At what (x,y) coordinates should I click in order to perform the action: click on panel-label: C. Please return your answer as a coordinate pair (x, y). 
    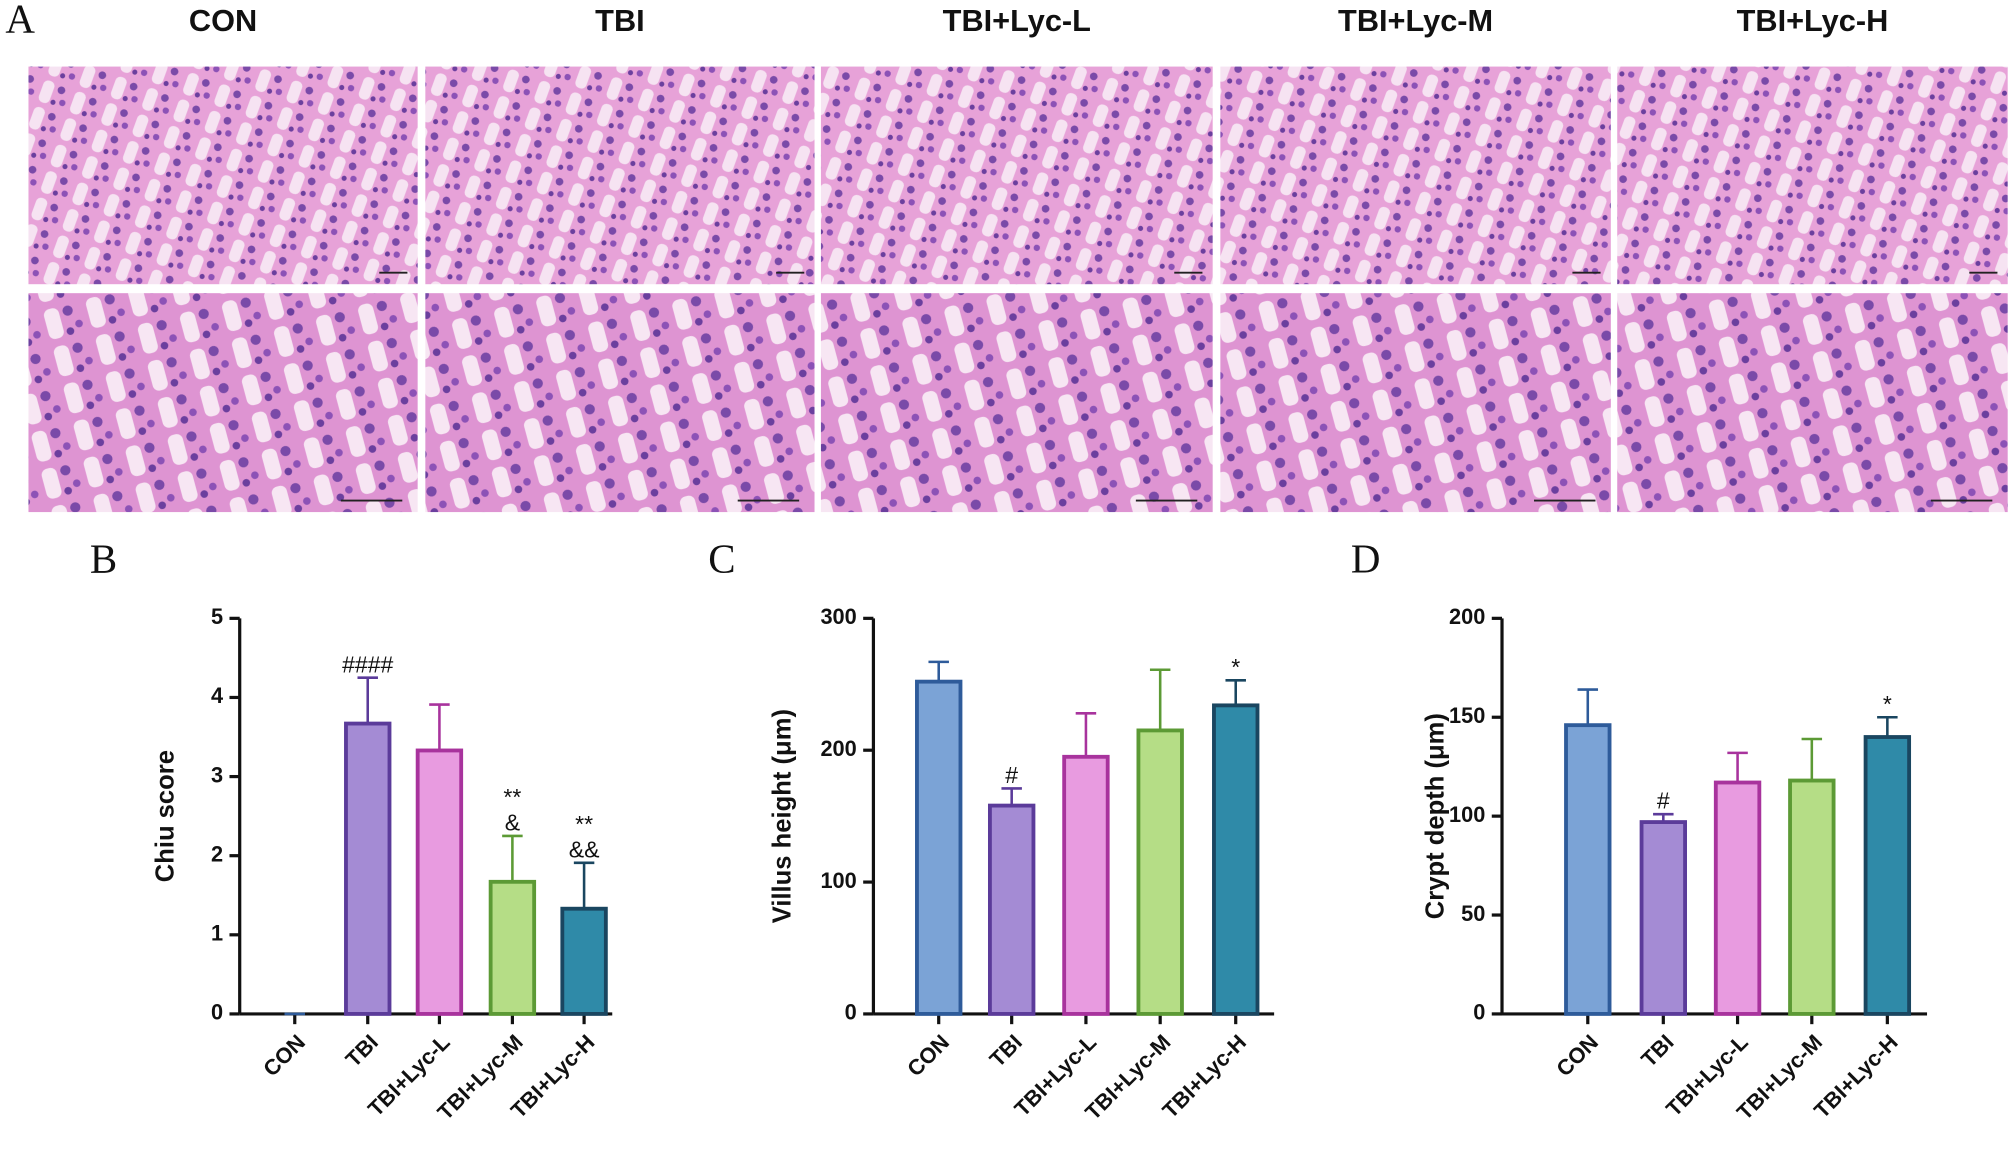
    Looking at the image, I should click on (721, 559).